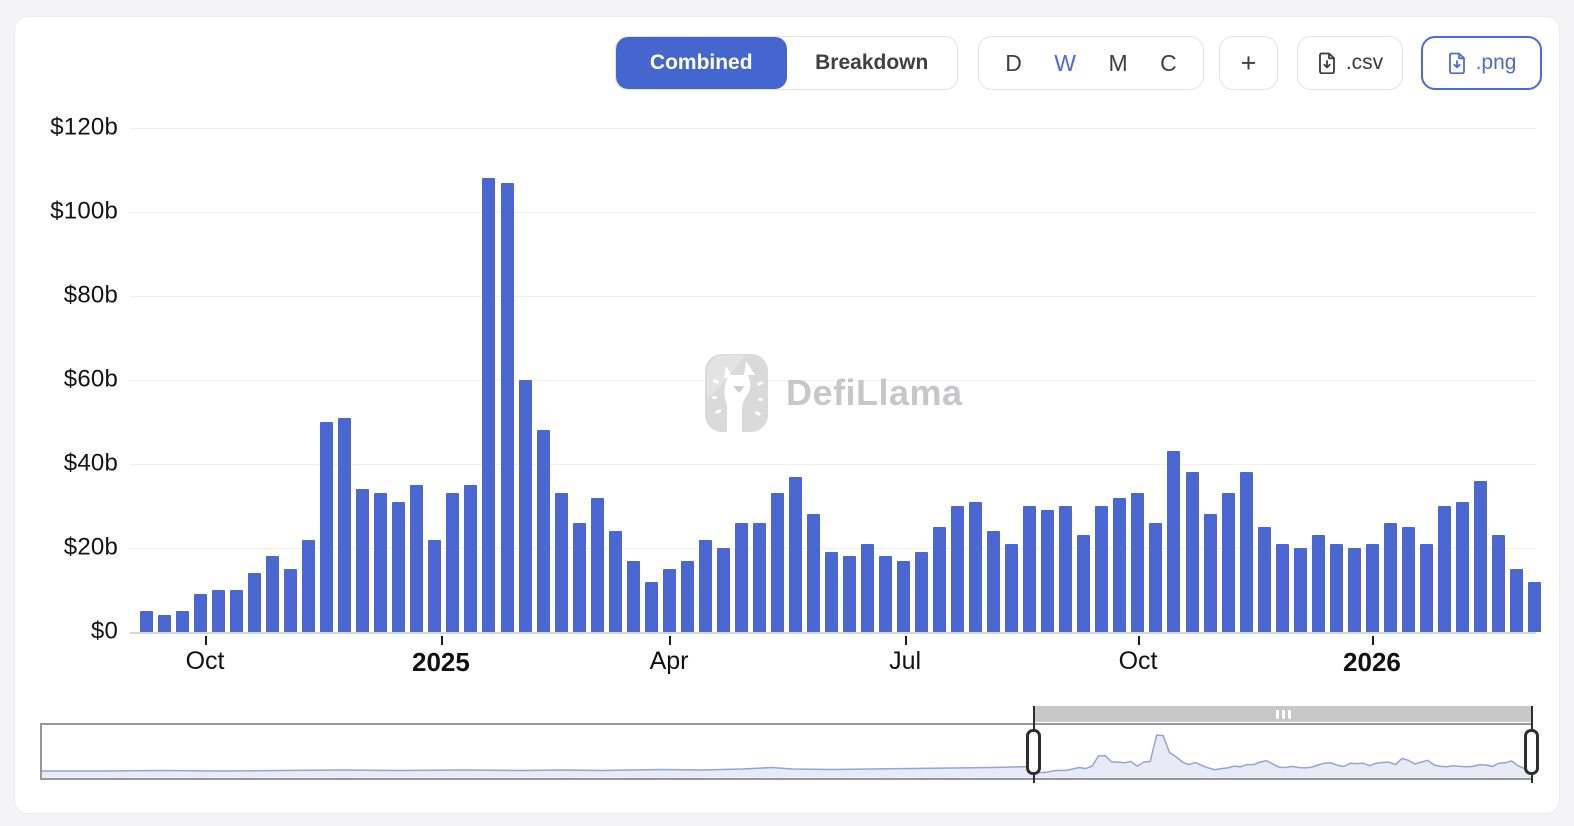  What do you see at coordinates (786, 751) in the screenshot?
I see `time-range-brush` at bounding box center [786, 751].